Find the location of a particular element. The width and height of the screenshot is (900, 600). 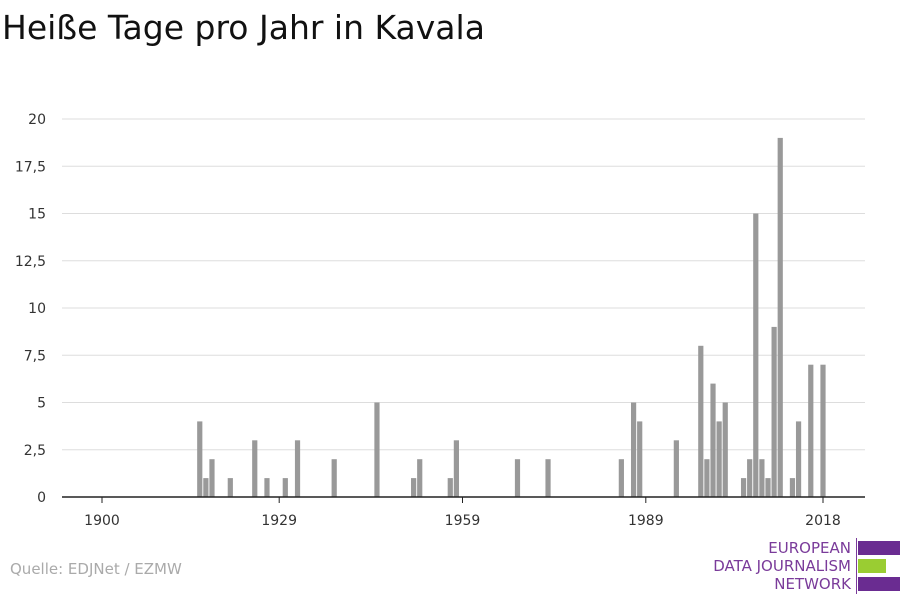

chart-title: Heiße Tage pro Jahr in Kavala is located at coordinates (243, 27).